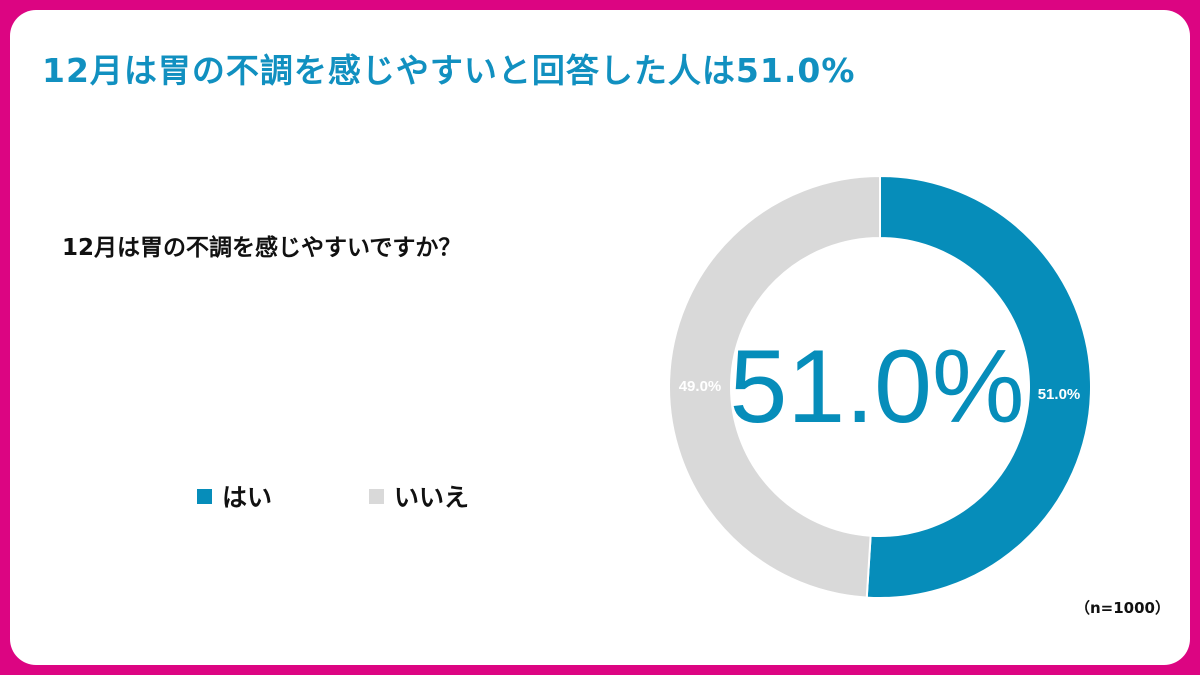 This screenshot has height=675, width=1200. I want to click on data-label-yes: 51.0%, so click(1059, 394).